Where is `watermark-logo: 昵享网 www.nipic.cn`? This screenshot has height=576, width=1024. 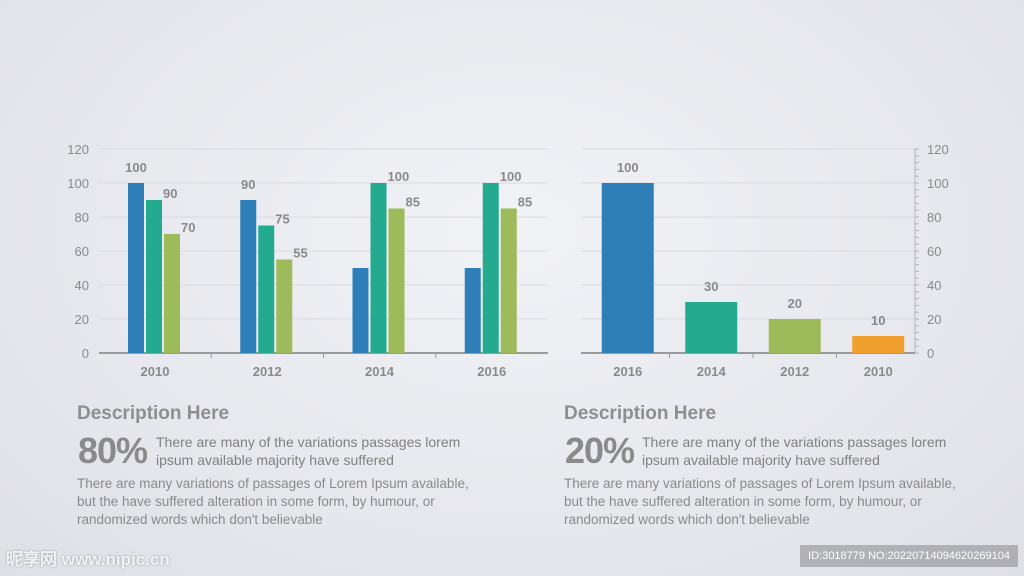
watermark-logo: 昵享网 www.nipic.cn is located at coordinates (88, 559).